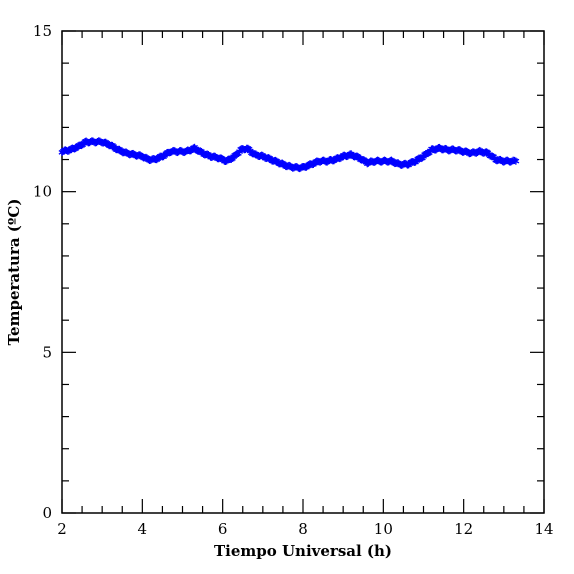  I want to click on data-point, so click(516, 161).